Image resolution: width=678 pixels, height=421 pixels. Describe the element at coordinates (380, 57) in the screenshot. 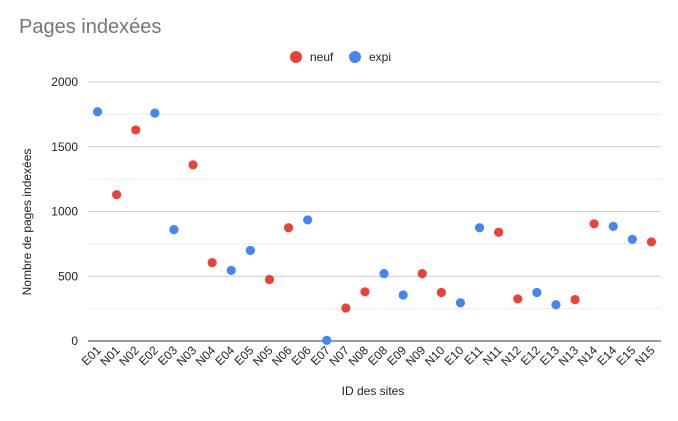

I see `legend-label-expi: expi` at that location.